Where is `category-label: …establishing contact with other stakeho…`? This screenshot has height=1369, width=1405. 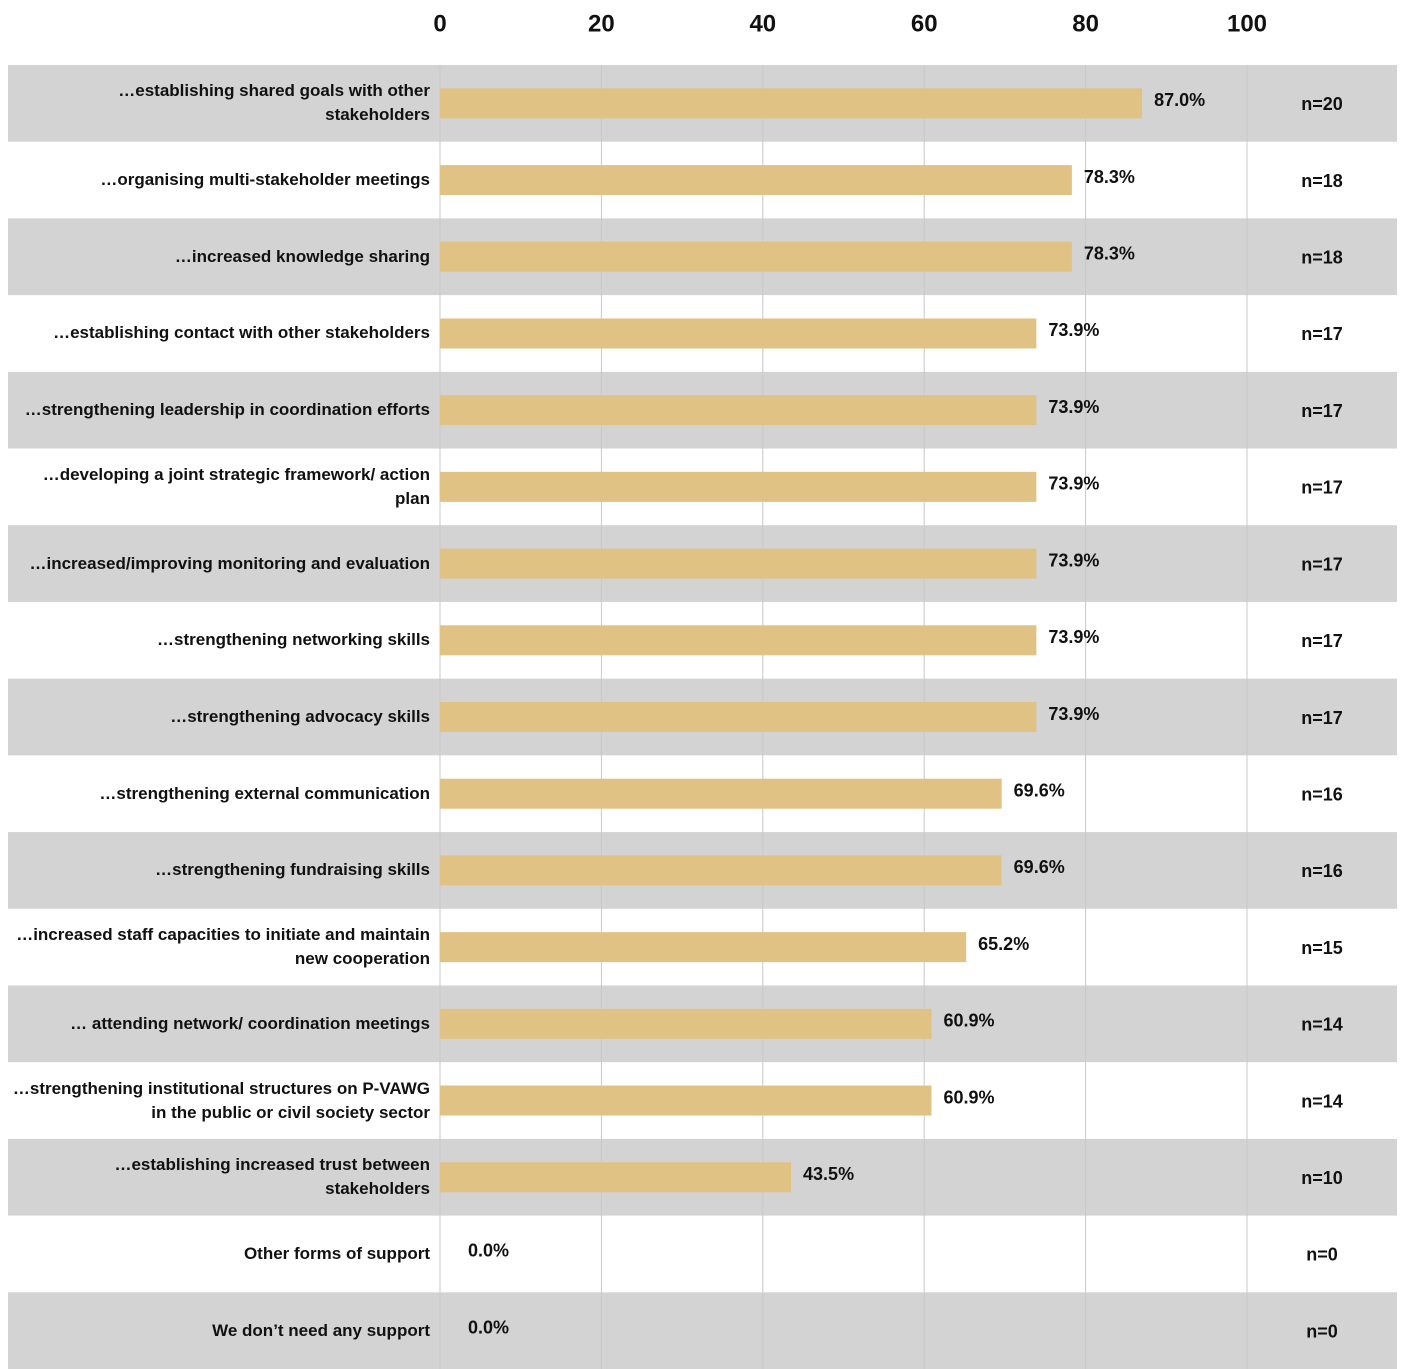 category-label: …establishing contact with other stakeho… is located at coordinates (241, 333).